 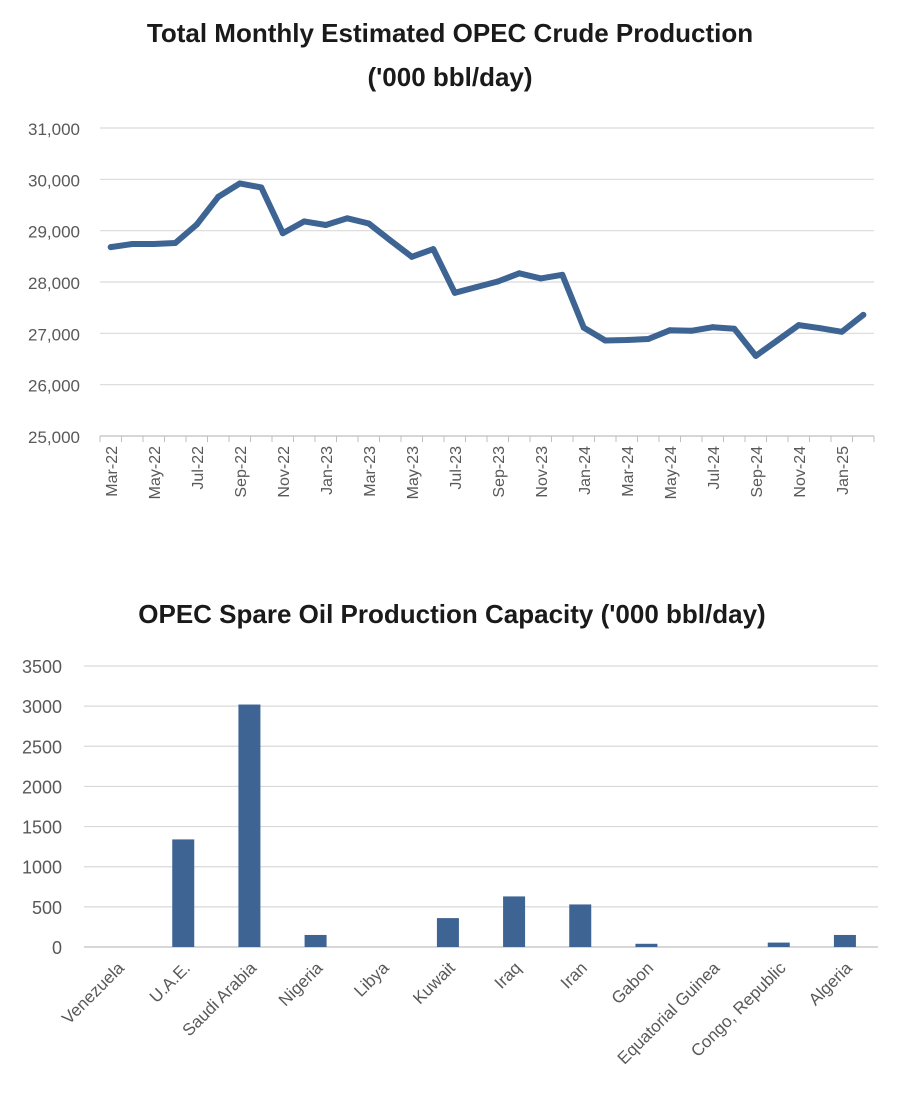 What do you see at coordinates (155, 472) in the screenshot?
I see `x-tick-label: May-22` at bounding box center [155, 472].